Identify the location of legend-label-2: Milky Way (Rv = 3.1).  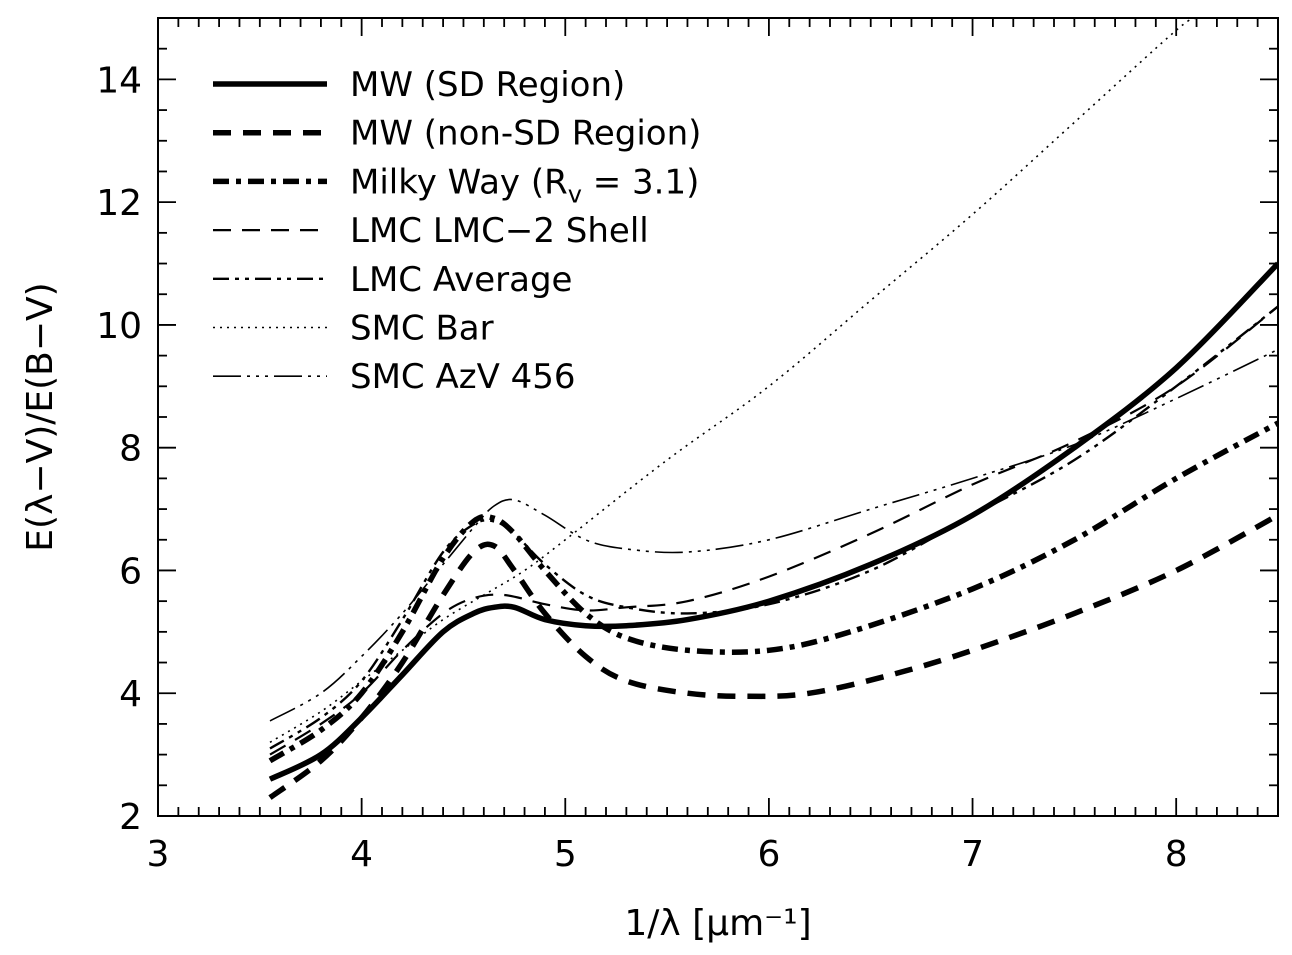
(524, 185).